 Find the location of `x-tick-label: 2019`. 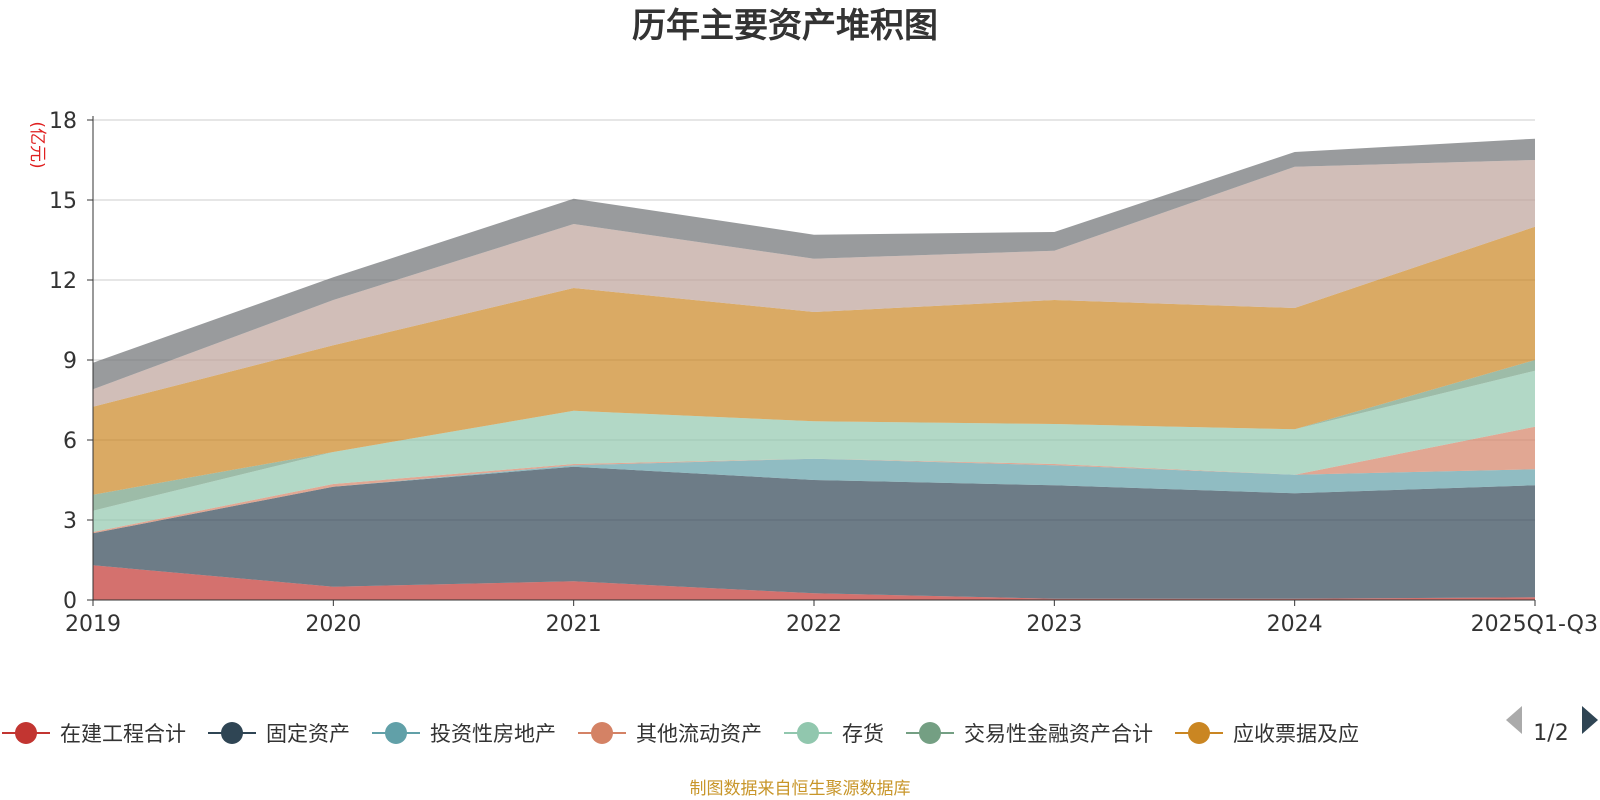

x-tick-label: 2019 is located at coordinates (93, 624).